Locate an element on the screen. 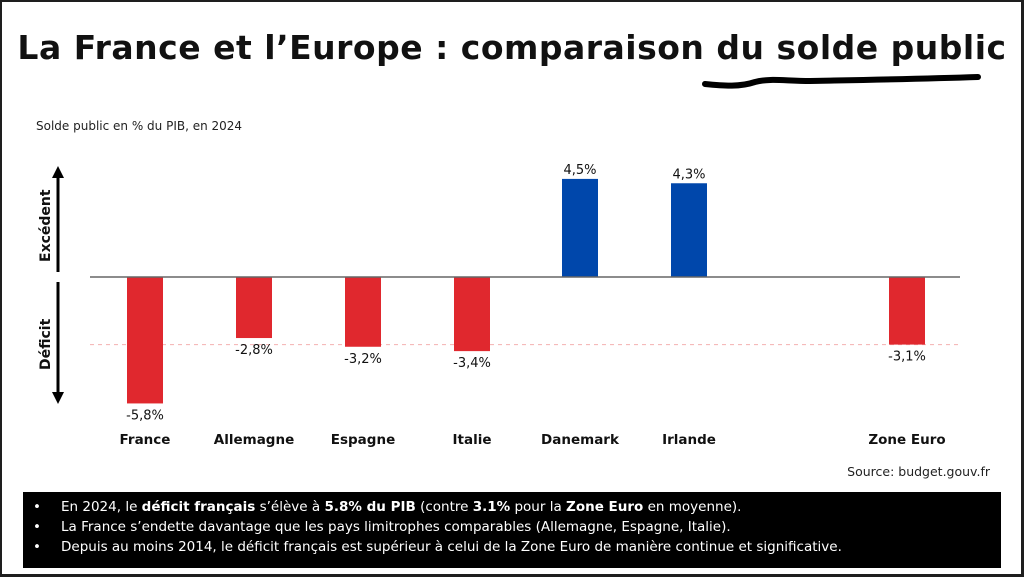  category-label: Espagne is located at coordinates (363, 440).